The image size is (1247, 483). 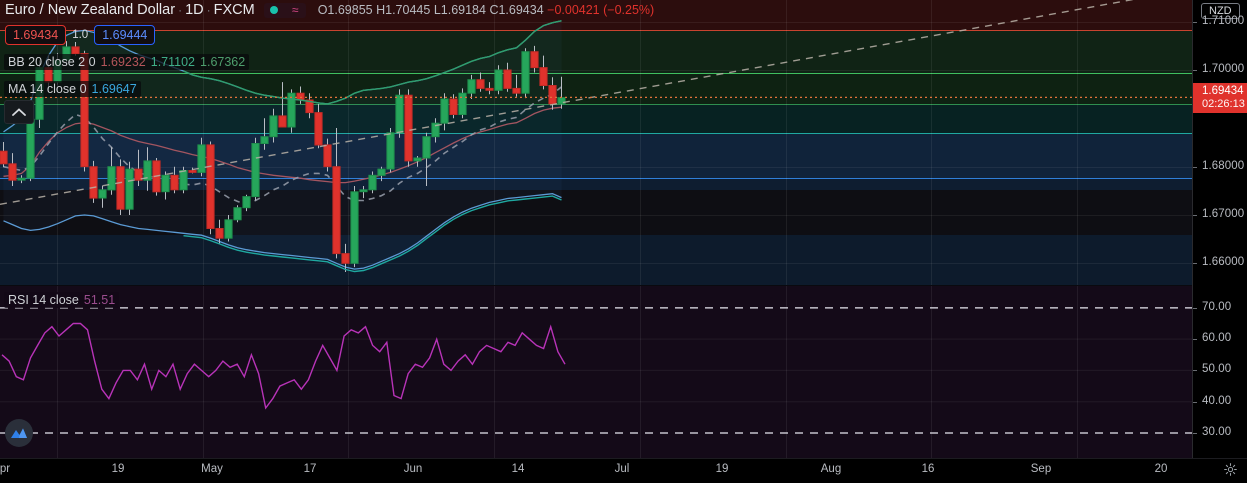 What do you see at coordinates (47, 89) in the screenshot?
I see `ma-label: MA 14 close 0` at bounding box center [47, 89].